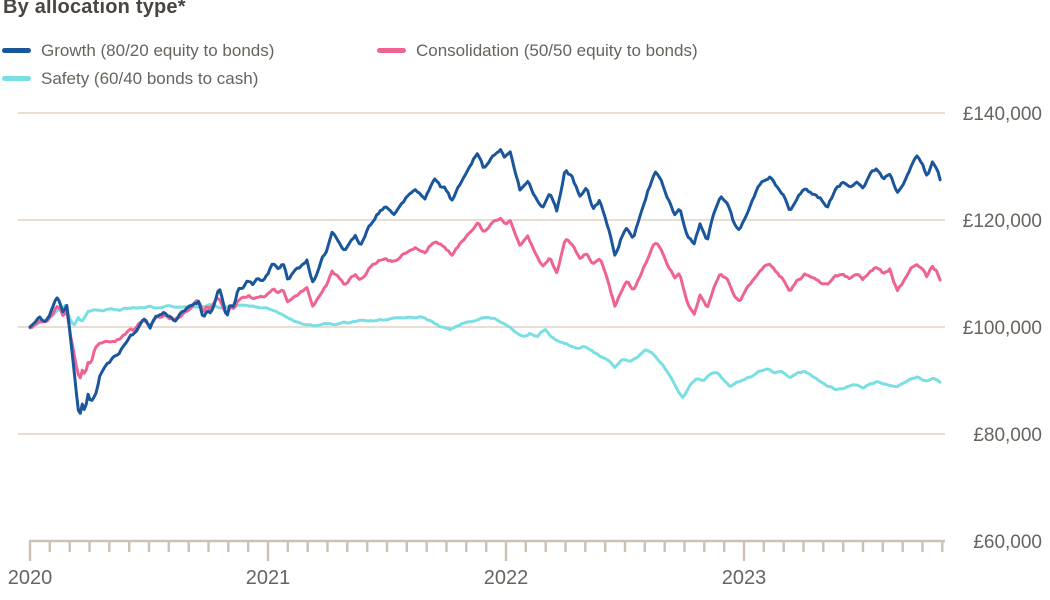 Image resolution: width=1050 pixels, height=600 pixels. Describe the element at coordinates (391, 50) in the screenshot. I see `consolidation-line-swatch-icon` at that location.